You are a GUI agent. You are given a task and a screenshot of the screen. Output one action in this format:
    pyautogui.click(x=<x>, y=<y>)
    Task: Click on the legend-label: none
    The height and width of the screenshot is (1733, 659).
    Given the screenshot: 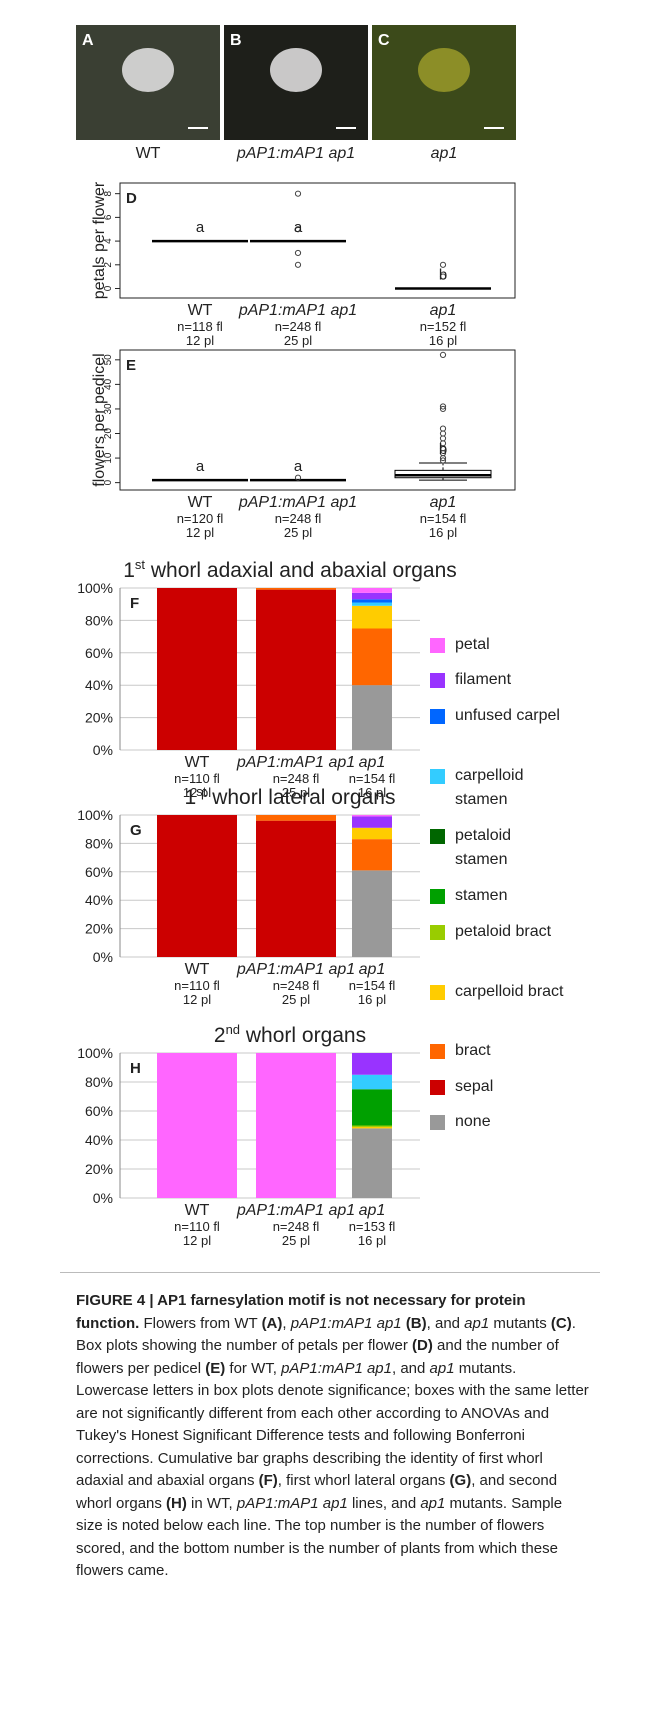 What is the action you would take?
    pyautogui.click(x=473, y=1121)
    